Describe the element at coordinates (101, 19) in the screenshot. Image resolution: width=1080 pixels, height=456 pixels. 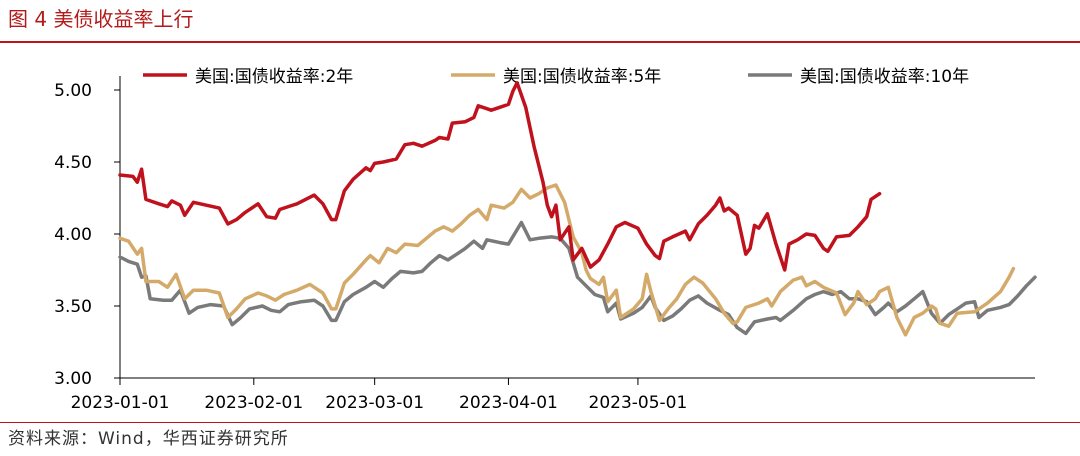
I see `figure-title: 图 4 美债收益率上行` at that location.